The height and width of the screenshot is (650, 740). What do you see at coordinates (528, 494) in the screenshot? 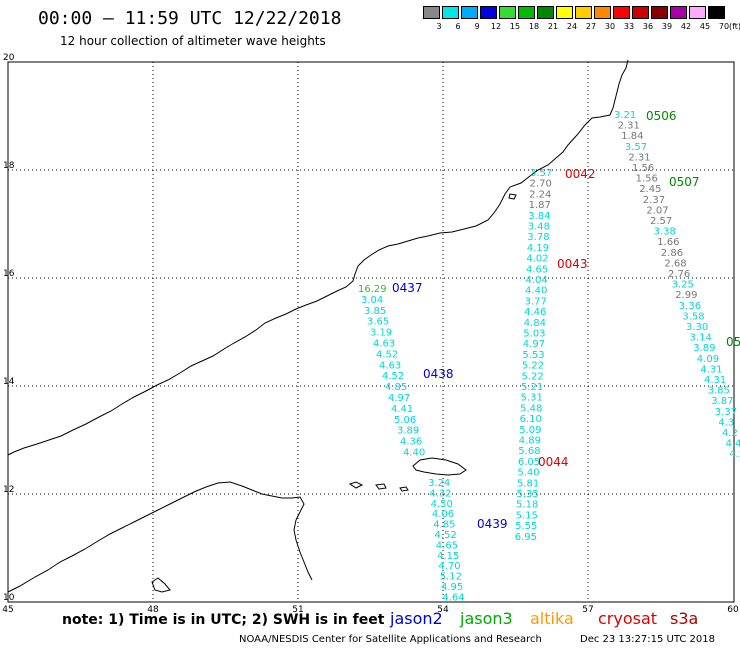
I see `swh-value: 5.35` at bounding box center [528, 494].